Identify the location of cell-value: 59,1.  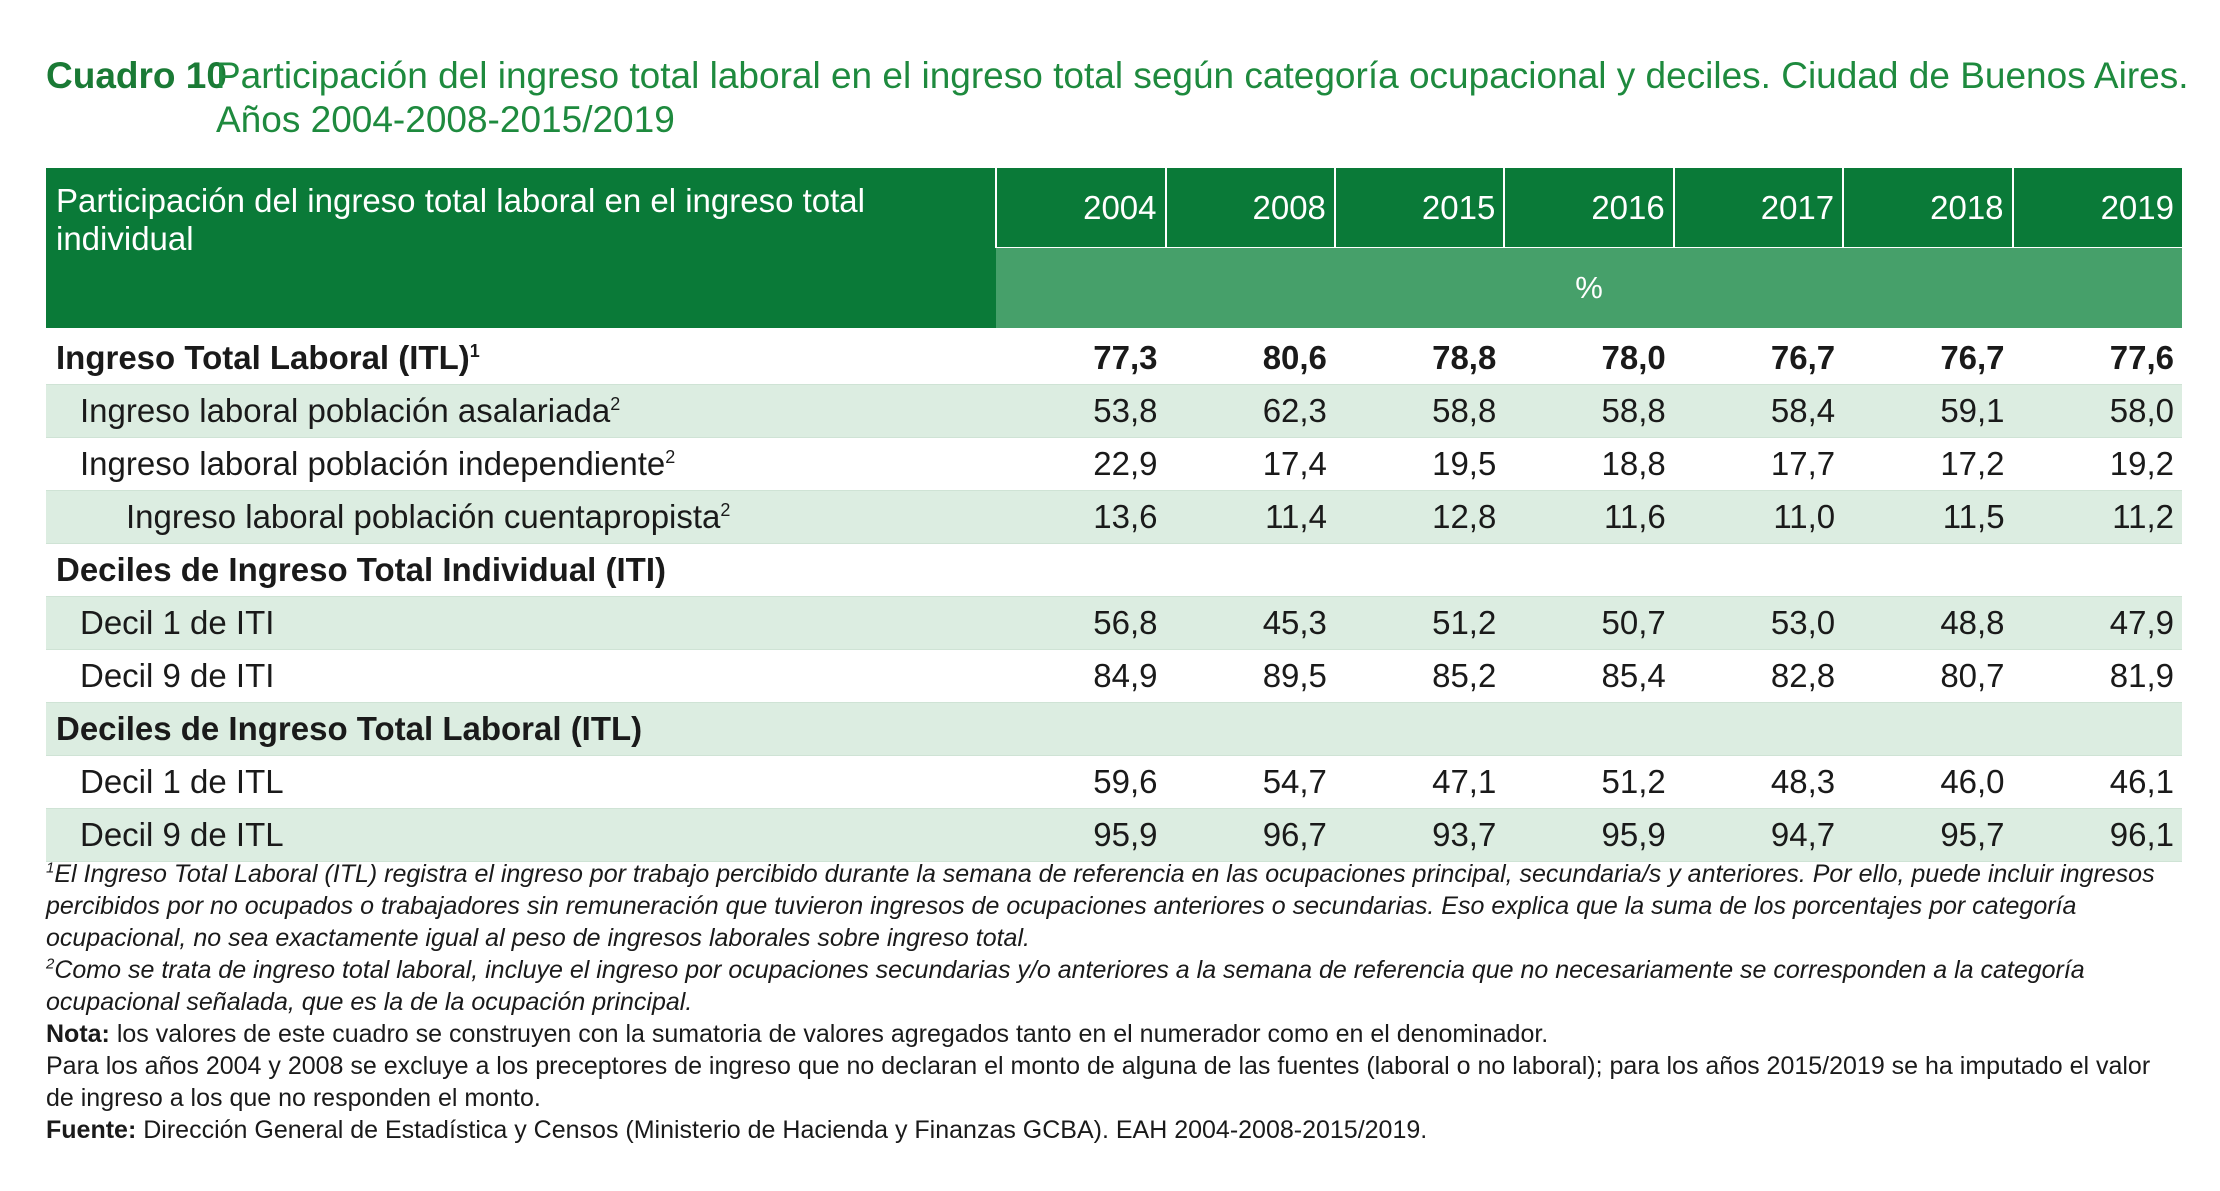
(1928, 411).